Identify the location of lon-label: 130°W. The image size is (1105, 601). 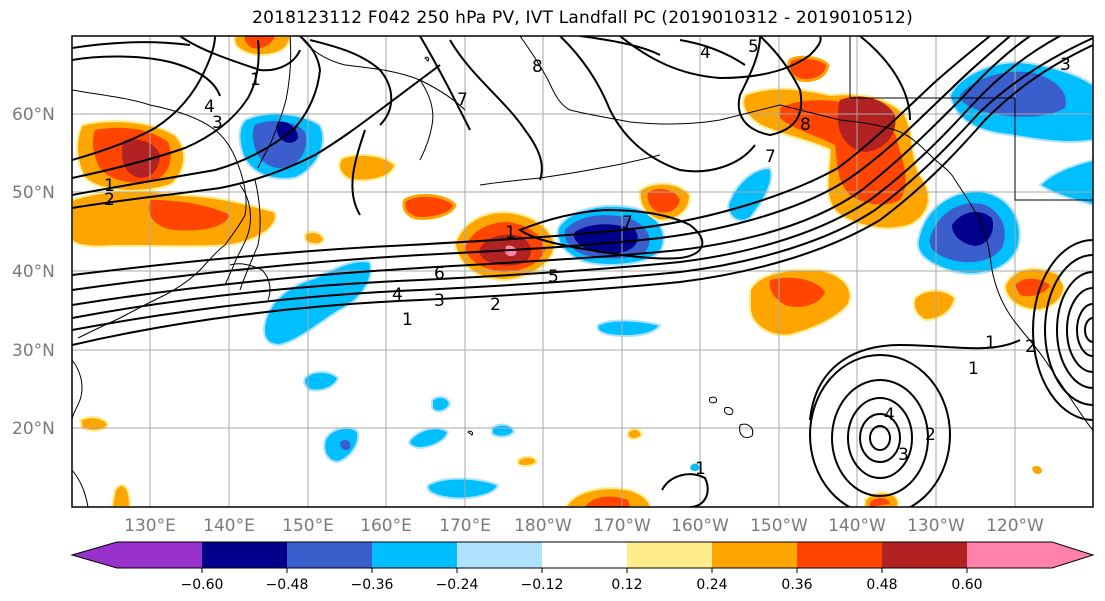
(936, 526).